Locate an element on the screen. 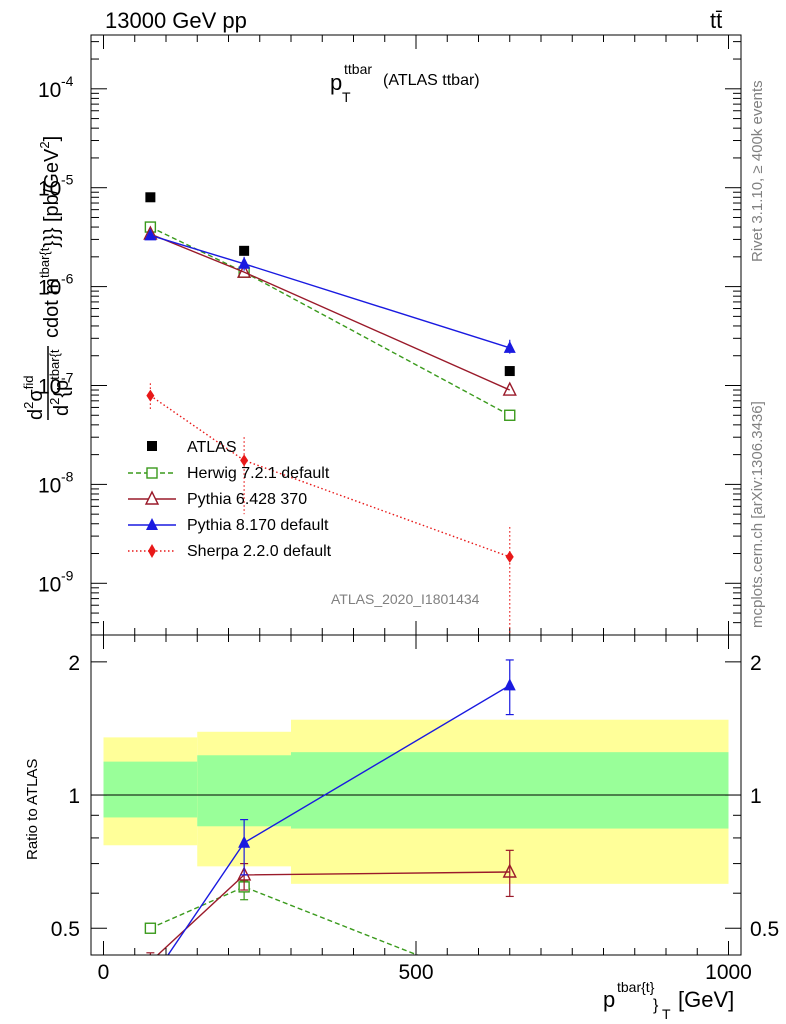 The height and width of the screenshot is (1024, 786). main-series-atlas is located at coordinates (330, 284).